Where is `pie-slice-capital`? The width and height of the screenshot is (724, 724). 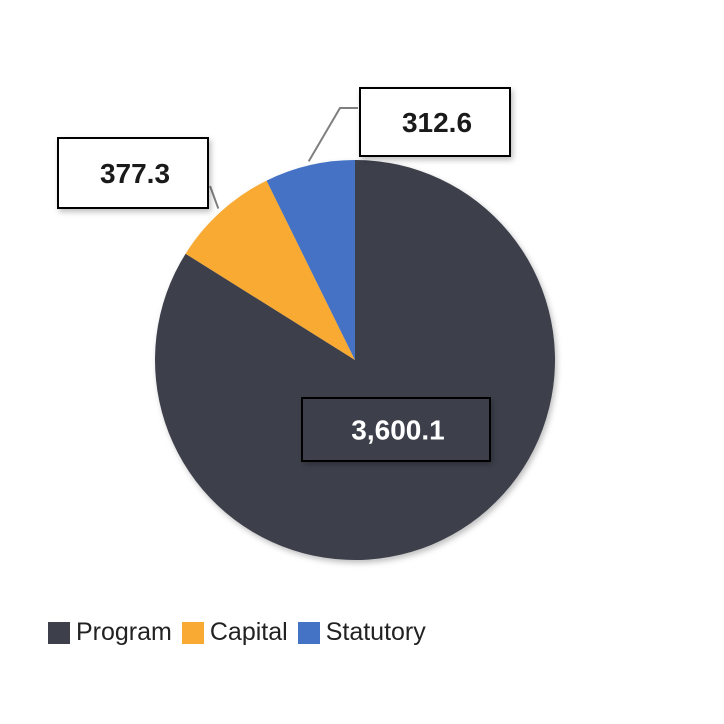 pie-slice-capital is located at coordinates (270, 270).